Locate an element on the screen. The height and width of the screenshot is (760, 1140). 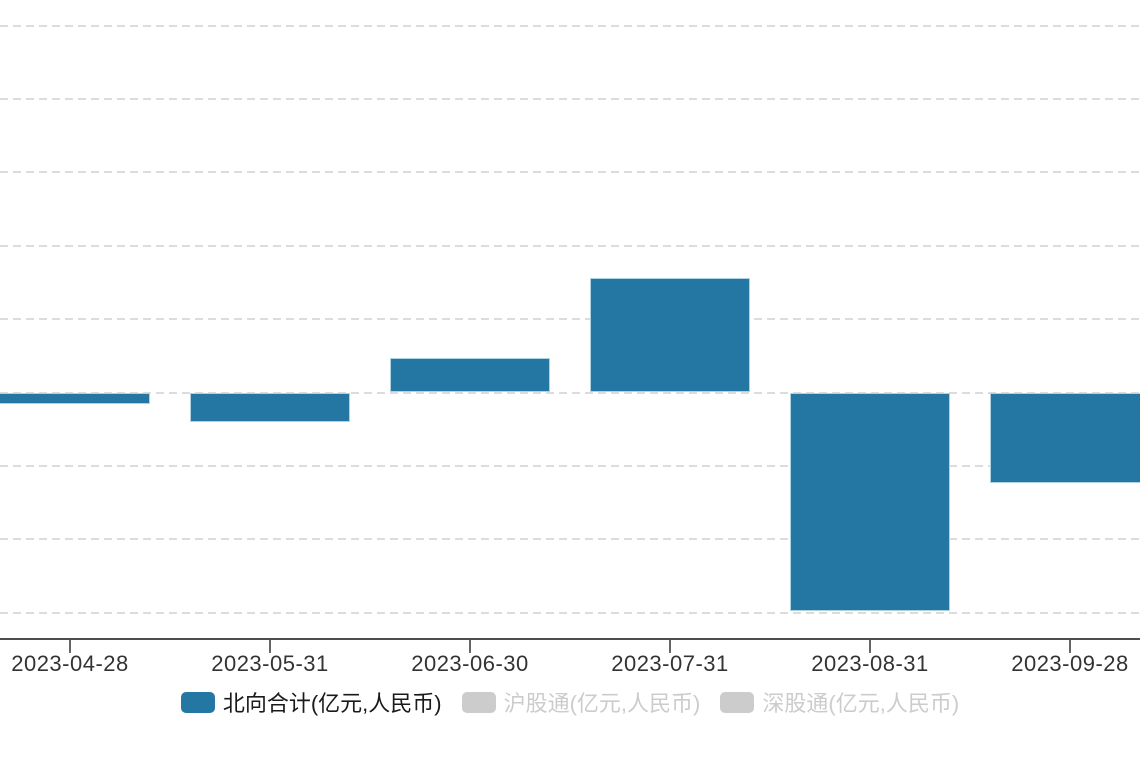
x-axis-label: 2023-07-31 is located at coordinates (670, 663).